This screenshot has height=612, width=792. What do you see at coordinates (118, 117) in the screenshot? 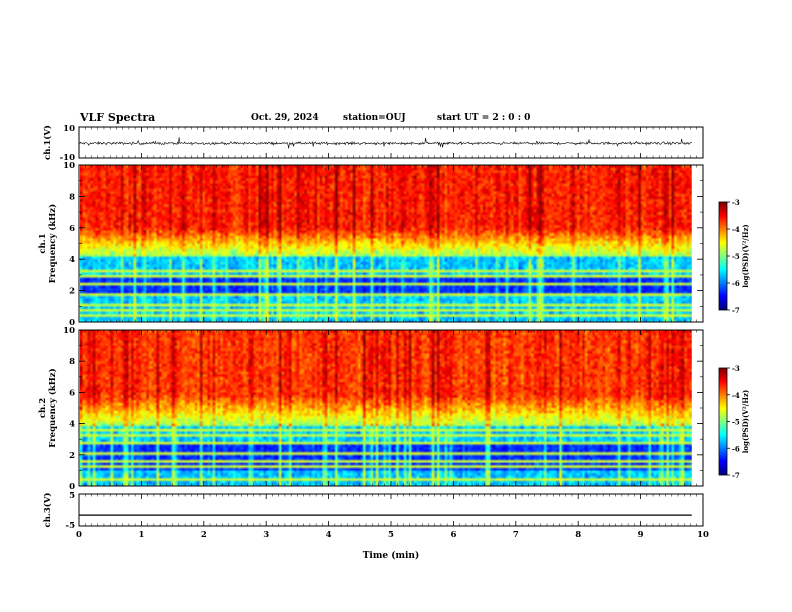
I see `chart-title: VLF Spectra` at bounding box center [118, 117].